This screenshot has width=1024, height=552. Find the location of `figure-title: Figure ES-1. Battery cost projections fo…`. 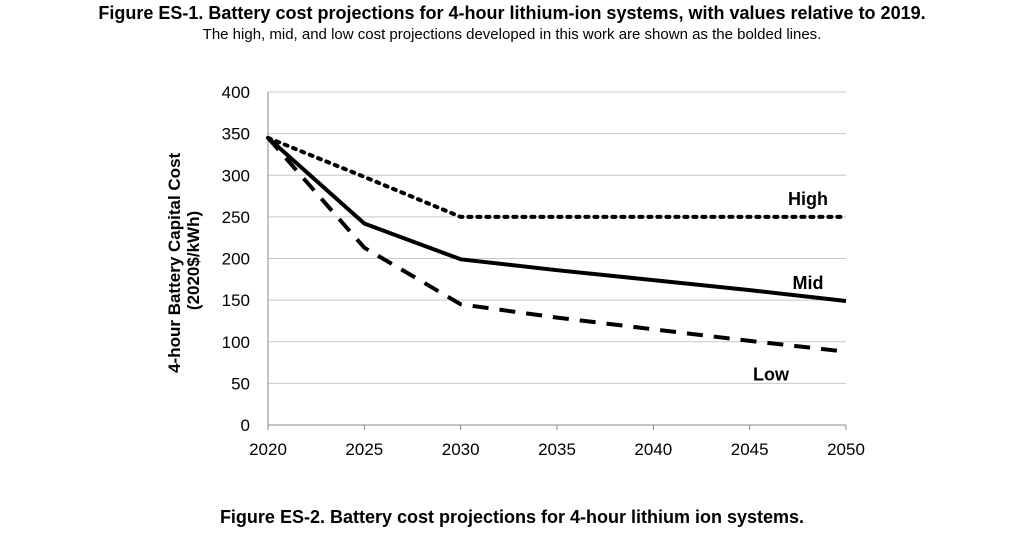

figure-title: Figure ES-1. Battery cost projections fo… is located at coordinates (512, 13).